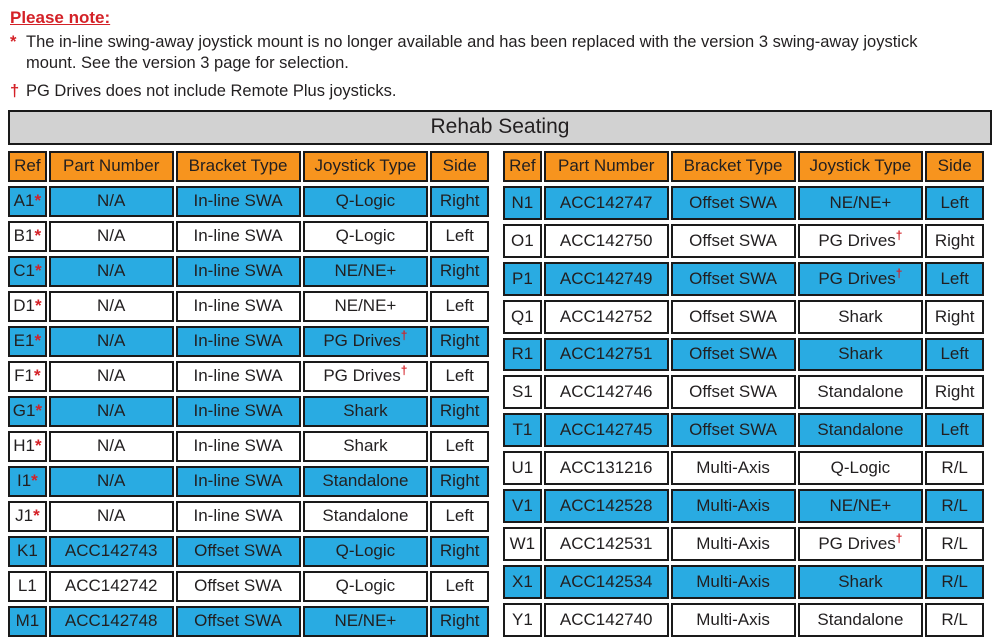 The width and height of the screenshot is (1000, 643). I want to click on cell-ref: T1, so click(522, 430).